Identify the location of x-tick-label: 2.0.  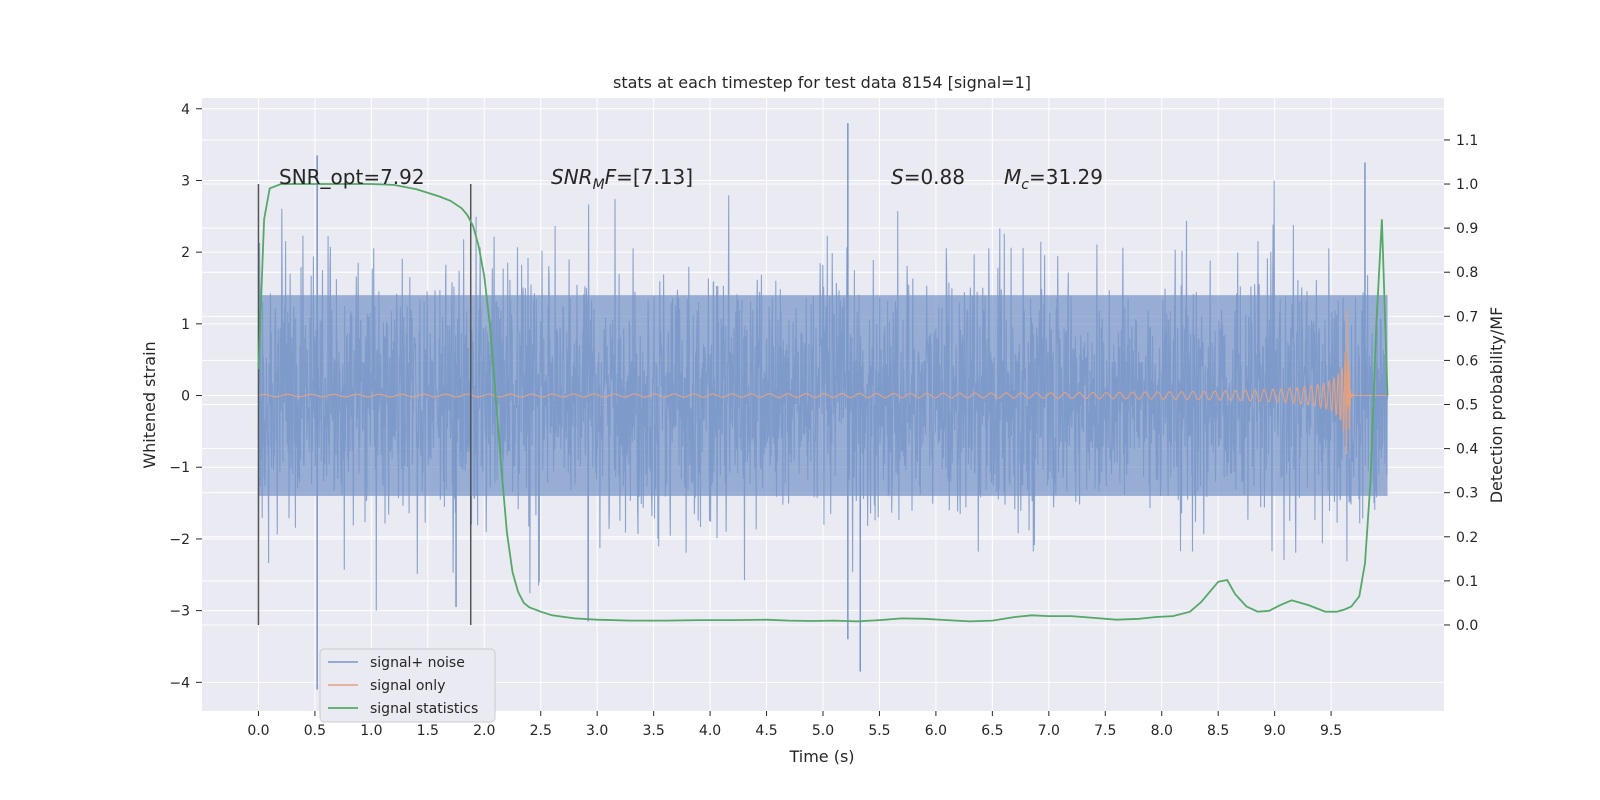
(484, 731).